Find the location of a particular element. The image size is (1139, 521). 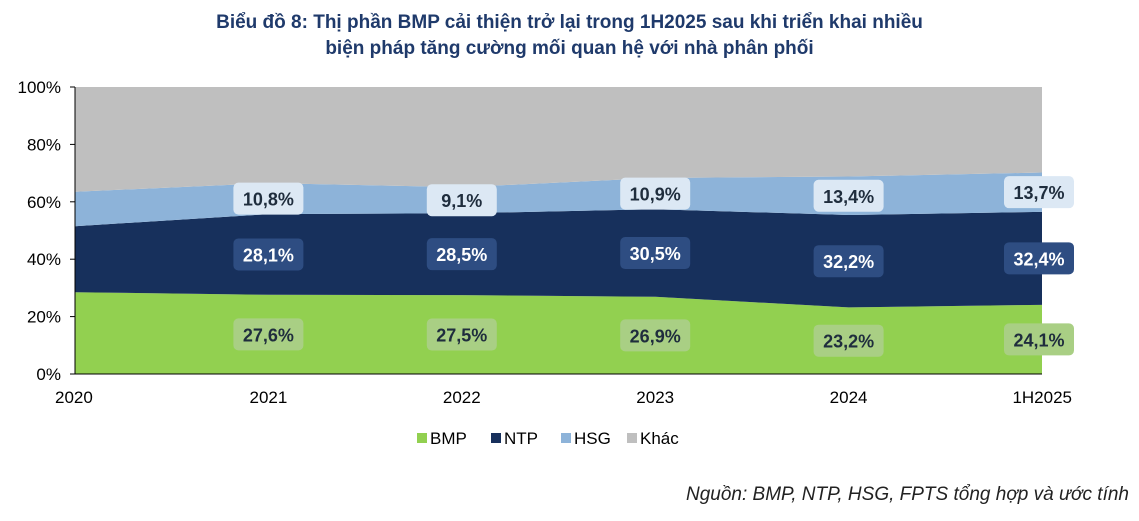

x-tick-label: 2021 is located at coordinates (268, 397).